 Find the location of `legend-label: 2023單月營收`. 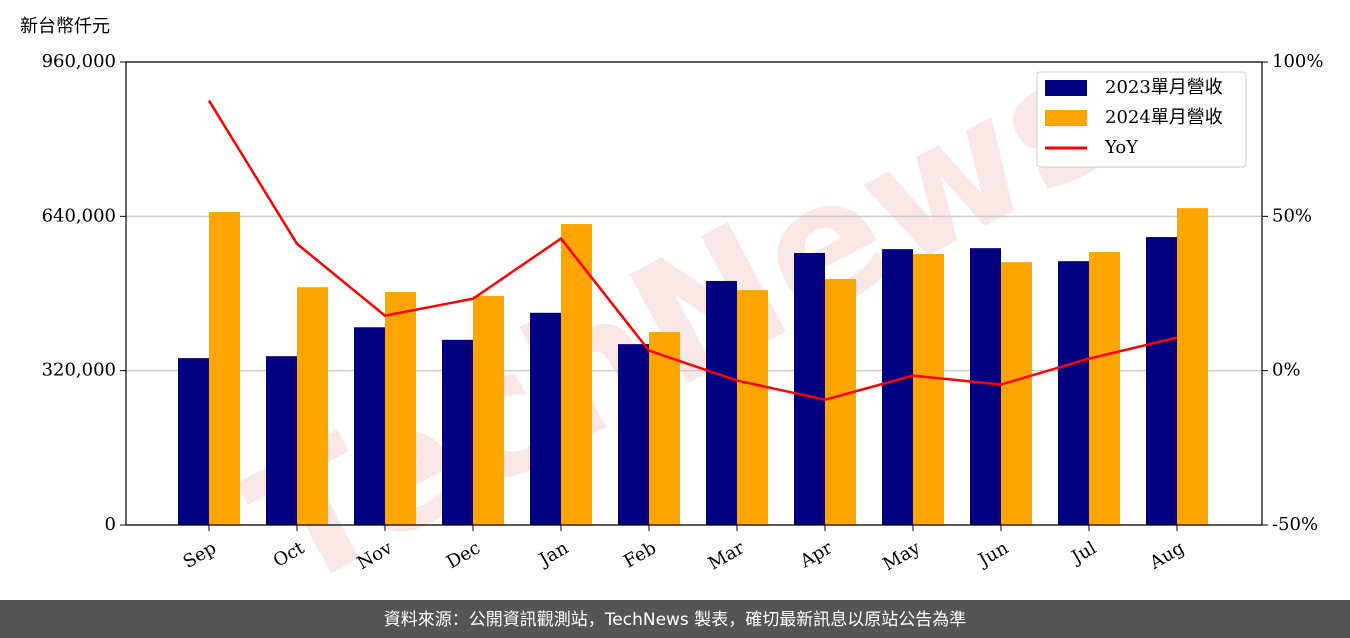

legend-label: 2023單月營收 is located at coordinates (1164, 87).